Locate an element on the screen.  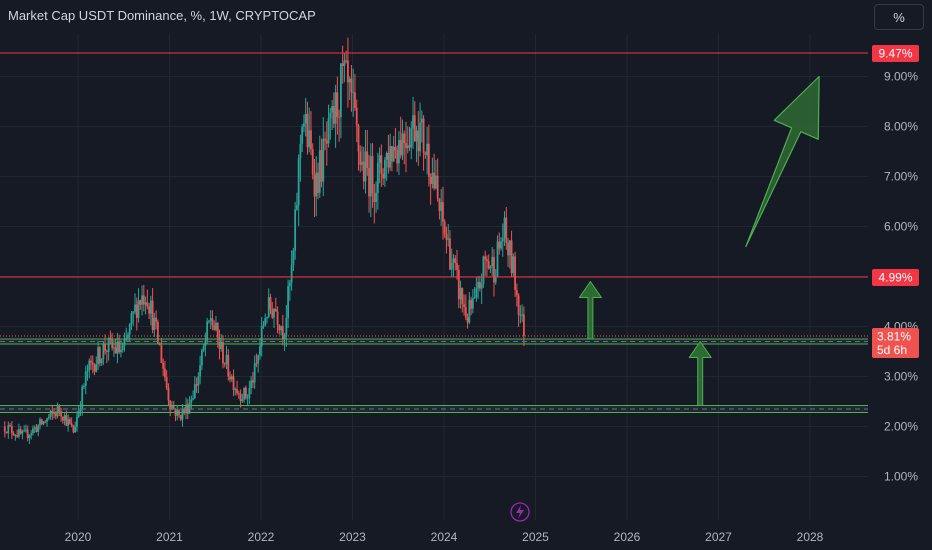
percent-scale-button: % is located at coordinates (899, 17).